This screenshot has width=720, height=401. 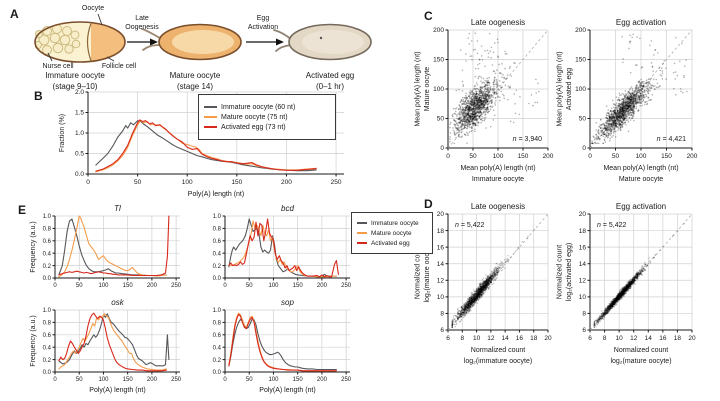 What do you see at coordinates (265, 42) in the screenshot?
I see `egg-activation-arrow` at bounding box center [265, 42].